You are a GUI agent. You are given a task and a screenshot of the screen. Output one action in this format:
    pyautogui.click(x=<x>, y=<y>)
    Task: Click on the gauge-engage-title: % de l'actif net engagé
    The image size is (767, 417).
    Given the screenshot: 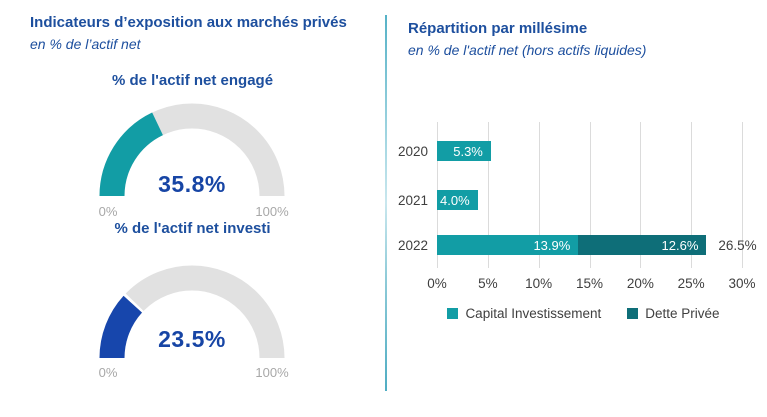 What is the action you would take?
    pyautogui.click(x=192, y=80)
    